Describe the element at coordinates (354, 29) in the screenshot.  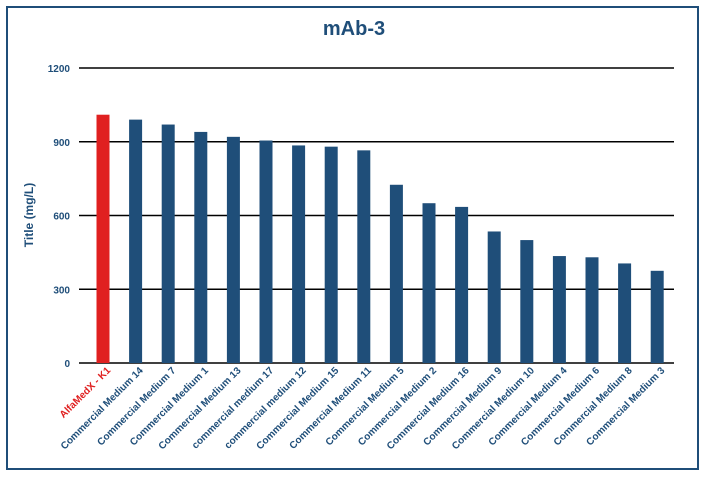
I see `chart-title: mAb-3` at that location.